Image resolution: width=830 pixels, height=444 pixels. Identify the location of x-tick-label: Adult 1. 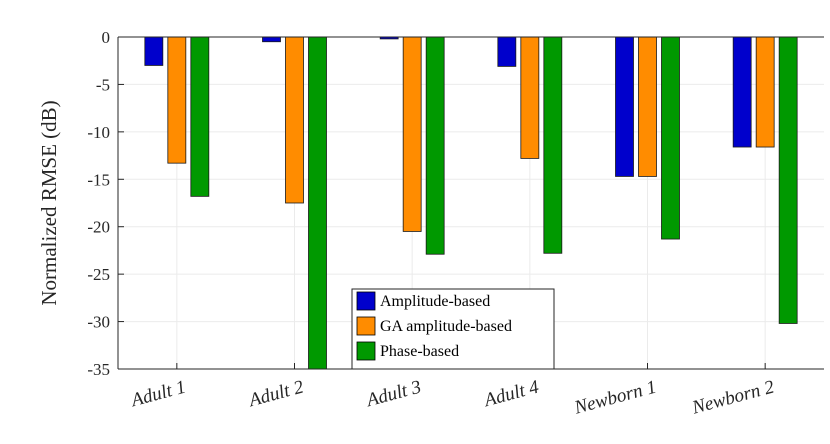
(157, 394).